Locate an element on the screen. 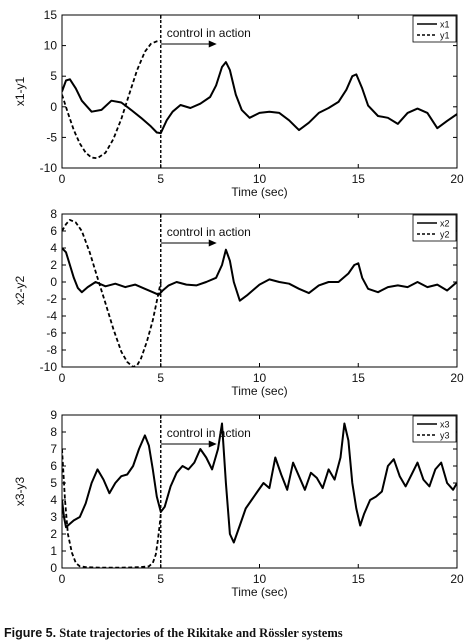 The image size is (474, 641). y-tick-label: -4 is located at coordinates (51, 316).